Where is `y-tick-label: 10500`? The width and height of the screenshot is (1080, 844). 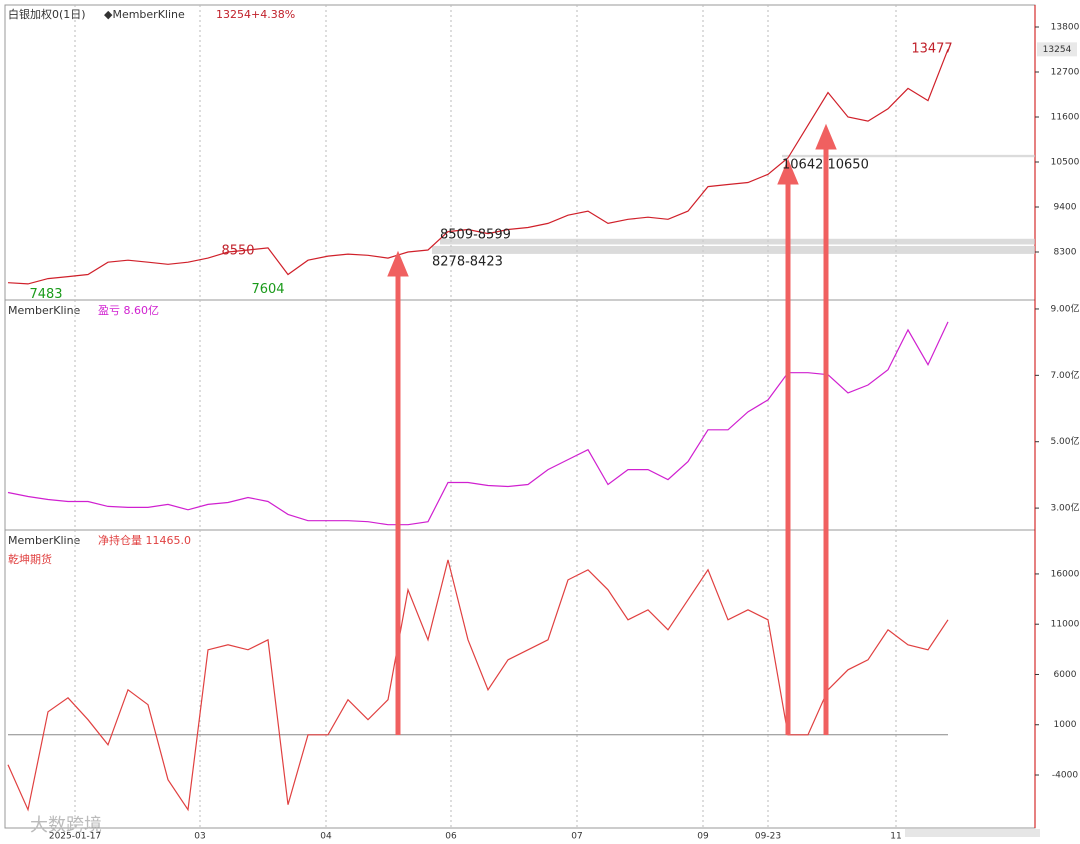
y-tick-label: 10500 is located at coordinates (1065, 163).